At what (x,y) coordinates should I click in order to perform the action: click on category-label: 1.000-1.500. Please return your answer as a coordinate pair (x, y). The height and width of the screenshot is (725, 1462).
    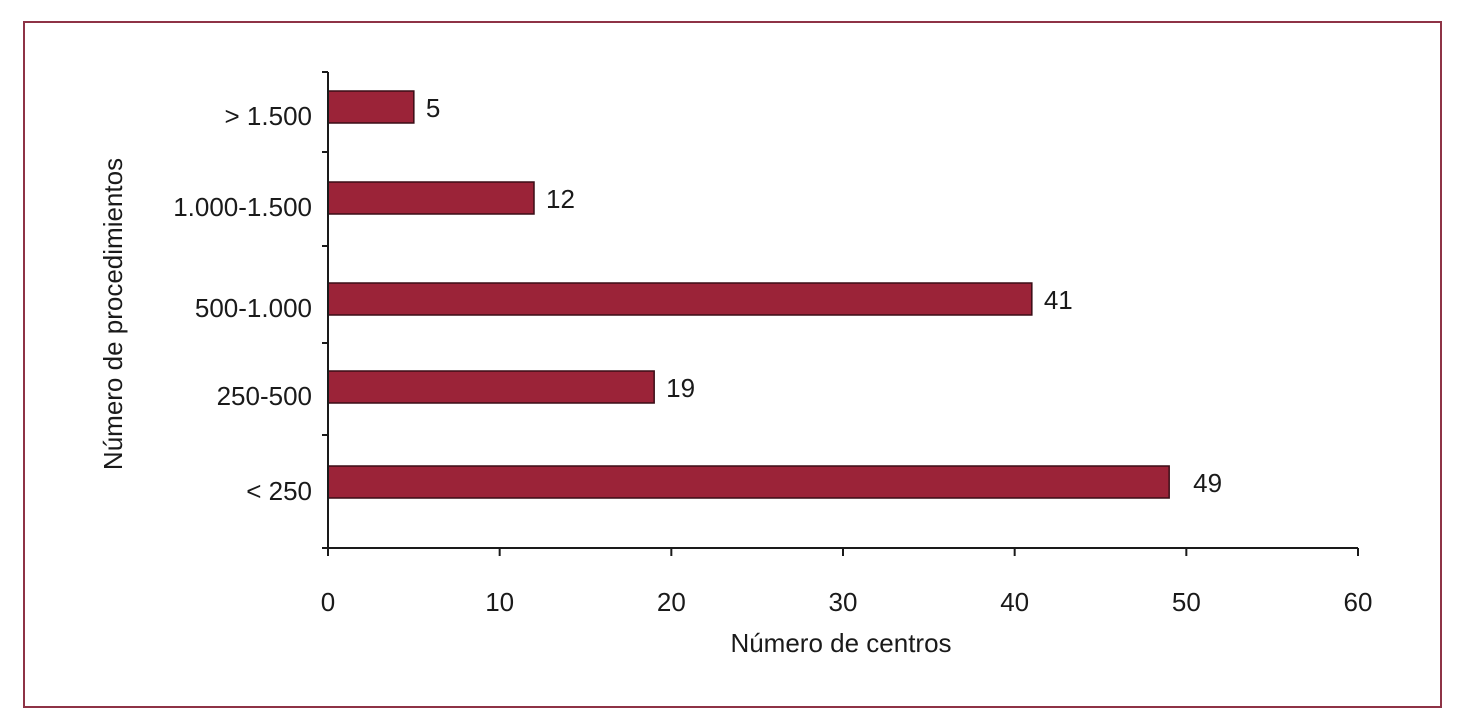
    Looking at the image, I should click on (242, 207).